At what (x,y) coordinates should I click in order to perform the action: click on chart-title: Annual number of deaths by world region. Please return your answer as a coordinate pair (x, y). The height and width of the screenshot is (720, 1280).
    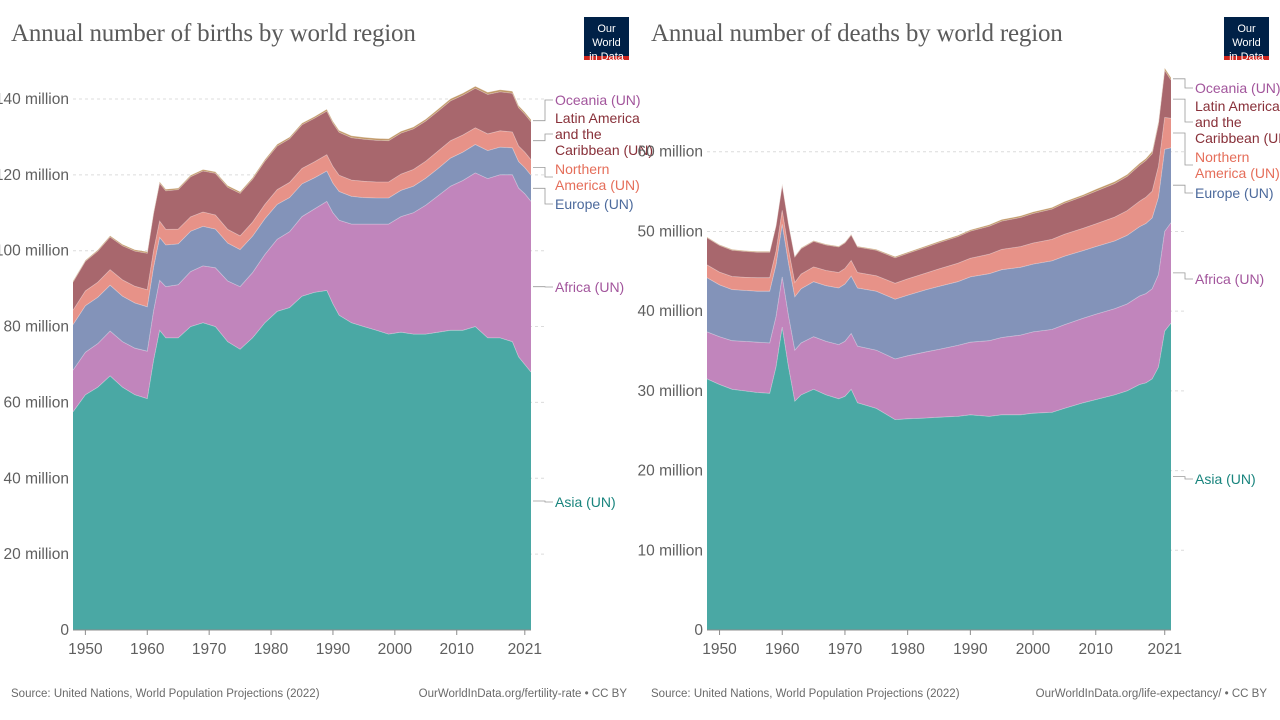
    Looking at the image, I should click on (857, 33).